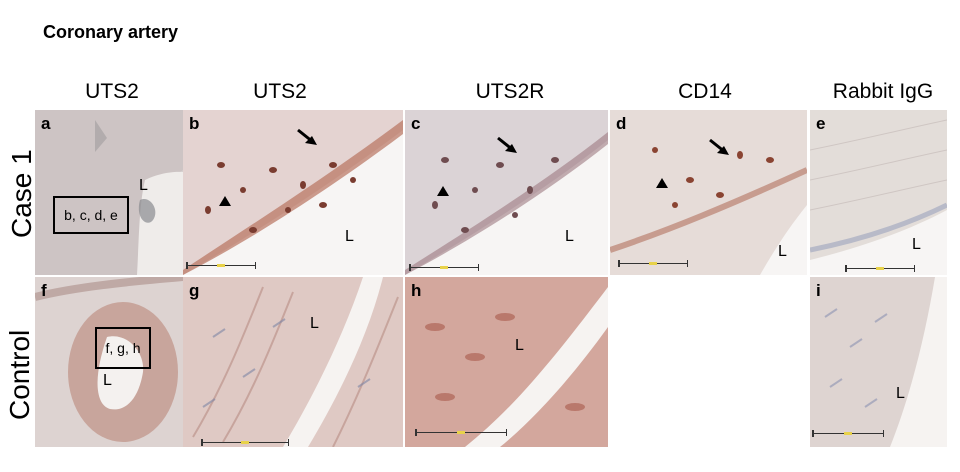  What do you see at coordinates (314, 323) in the screenshot?
I see `panel-g-lumen-label: L` at bounding box center [314, 323].